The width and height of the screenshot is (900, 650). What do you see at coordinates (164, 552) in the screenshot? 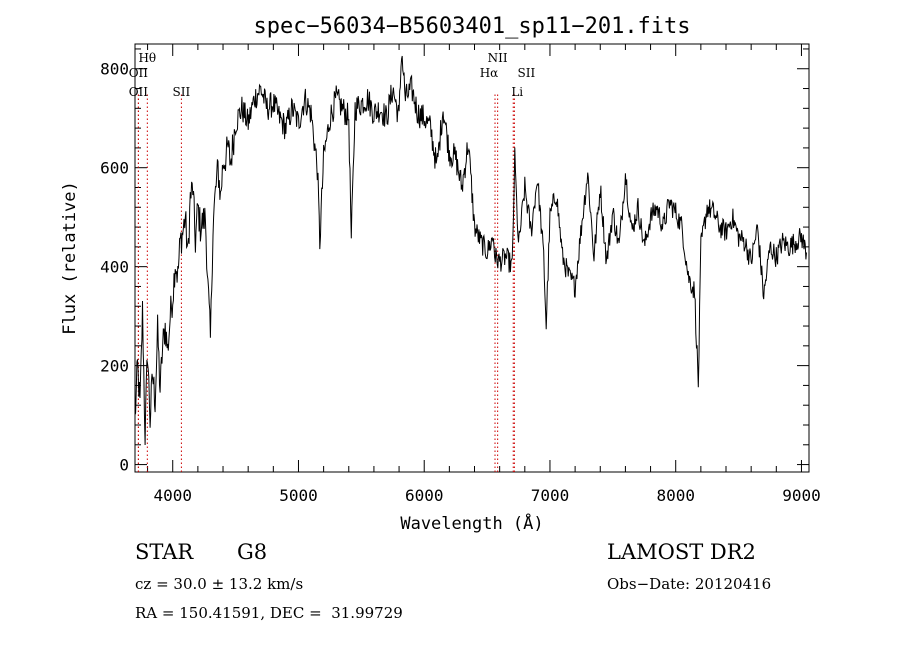
I see `object-class: STAR` at bounding box center [164, 552].